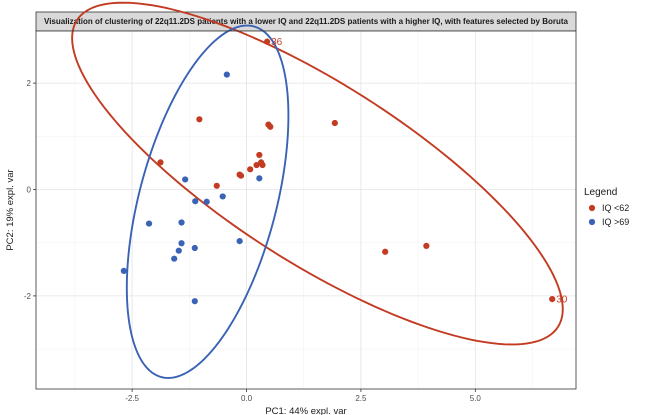 This screenshot has width=649, height=415. What do you see at coordinates (615, 208) in the screenshot?
I see `legend-label: IQ <62` at bounding box center [615, 208].